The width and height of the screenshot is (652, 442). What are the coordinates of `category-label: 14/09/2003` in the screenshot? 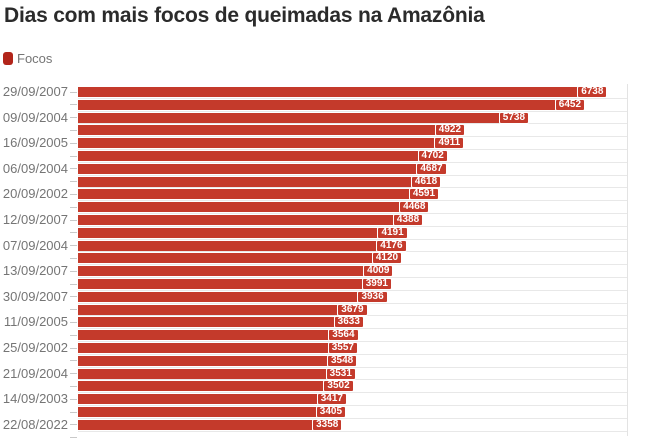 It's located at (35, 399).